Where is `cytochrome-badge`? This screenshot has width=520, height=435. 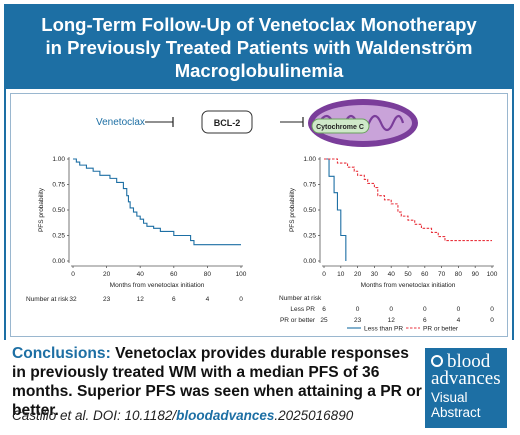 cytochrome-badge is located at coordinates (340, 126).